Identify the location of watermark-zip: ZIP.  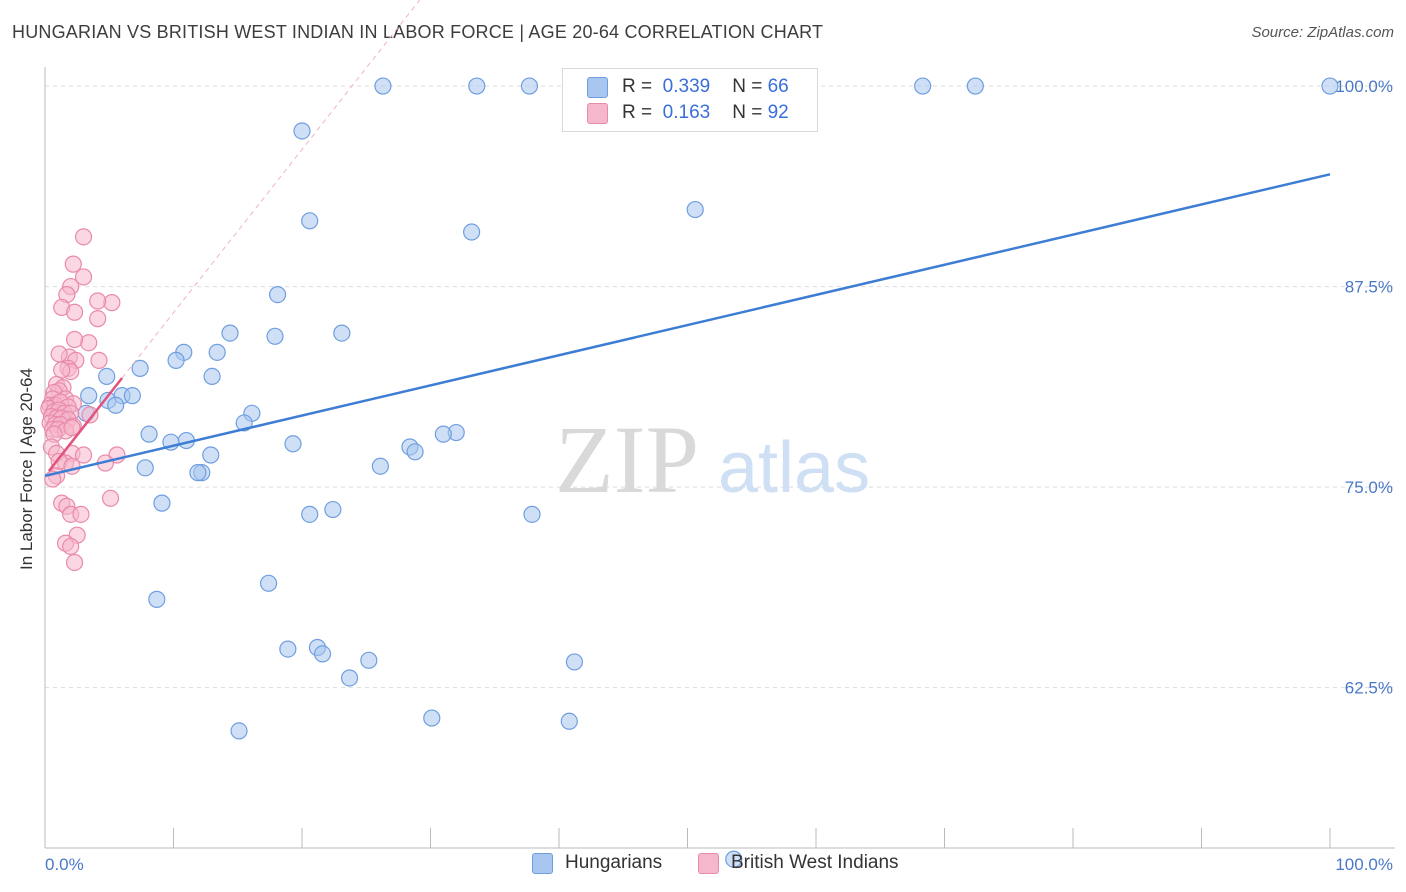
(627, 459).